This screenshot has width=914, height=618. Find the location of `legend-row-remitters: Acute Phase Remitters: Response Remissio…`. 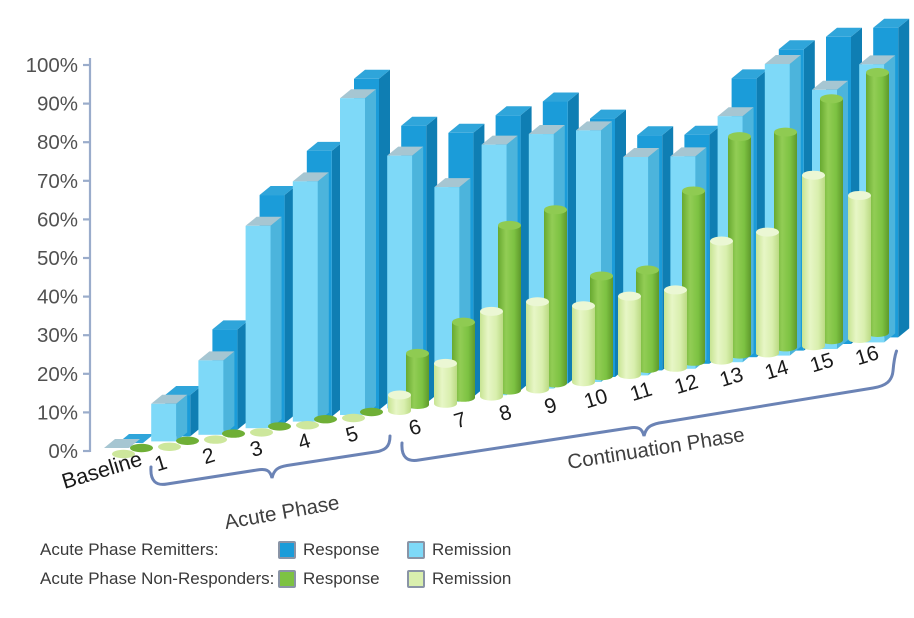

legend-row-remitters: Acute Phase Remitters: Response Remissio… is located at coordinates (288, 550).